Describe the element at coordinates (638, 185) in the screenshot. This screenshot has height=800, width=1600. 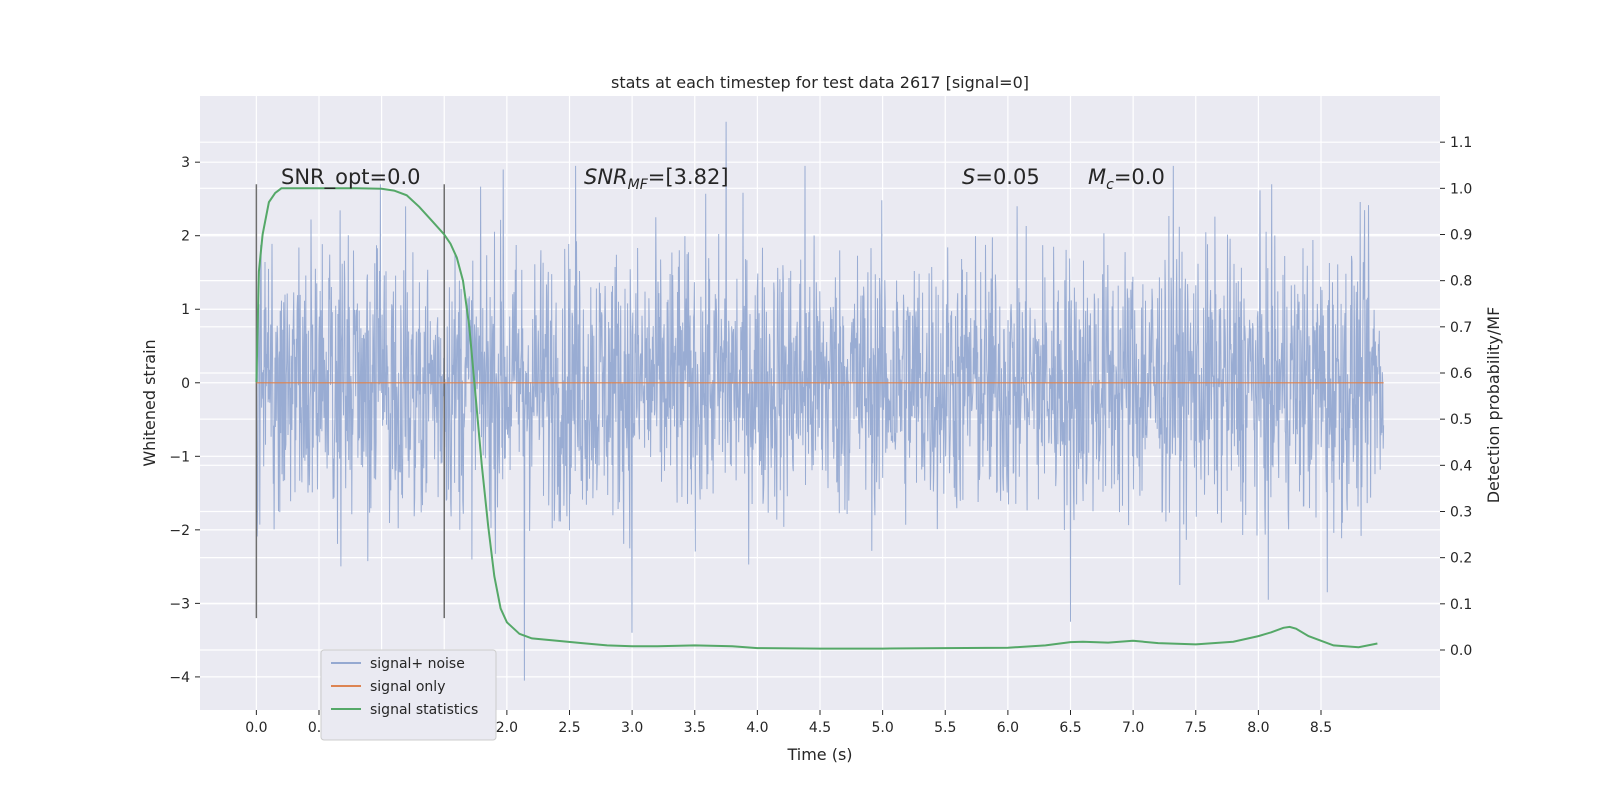
I see `annotation-snr-mf-sub: MF` at that location.